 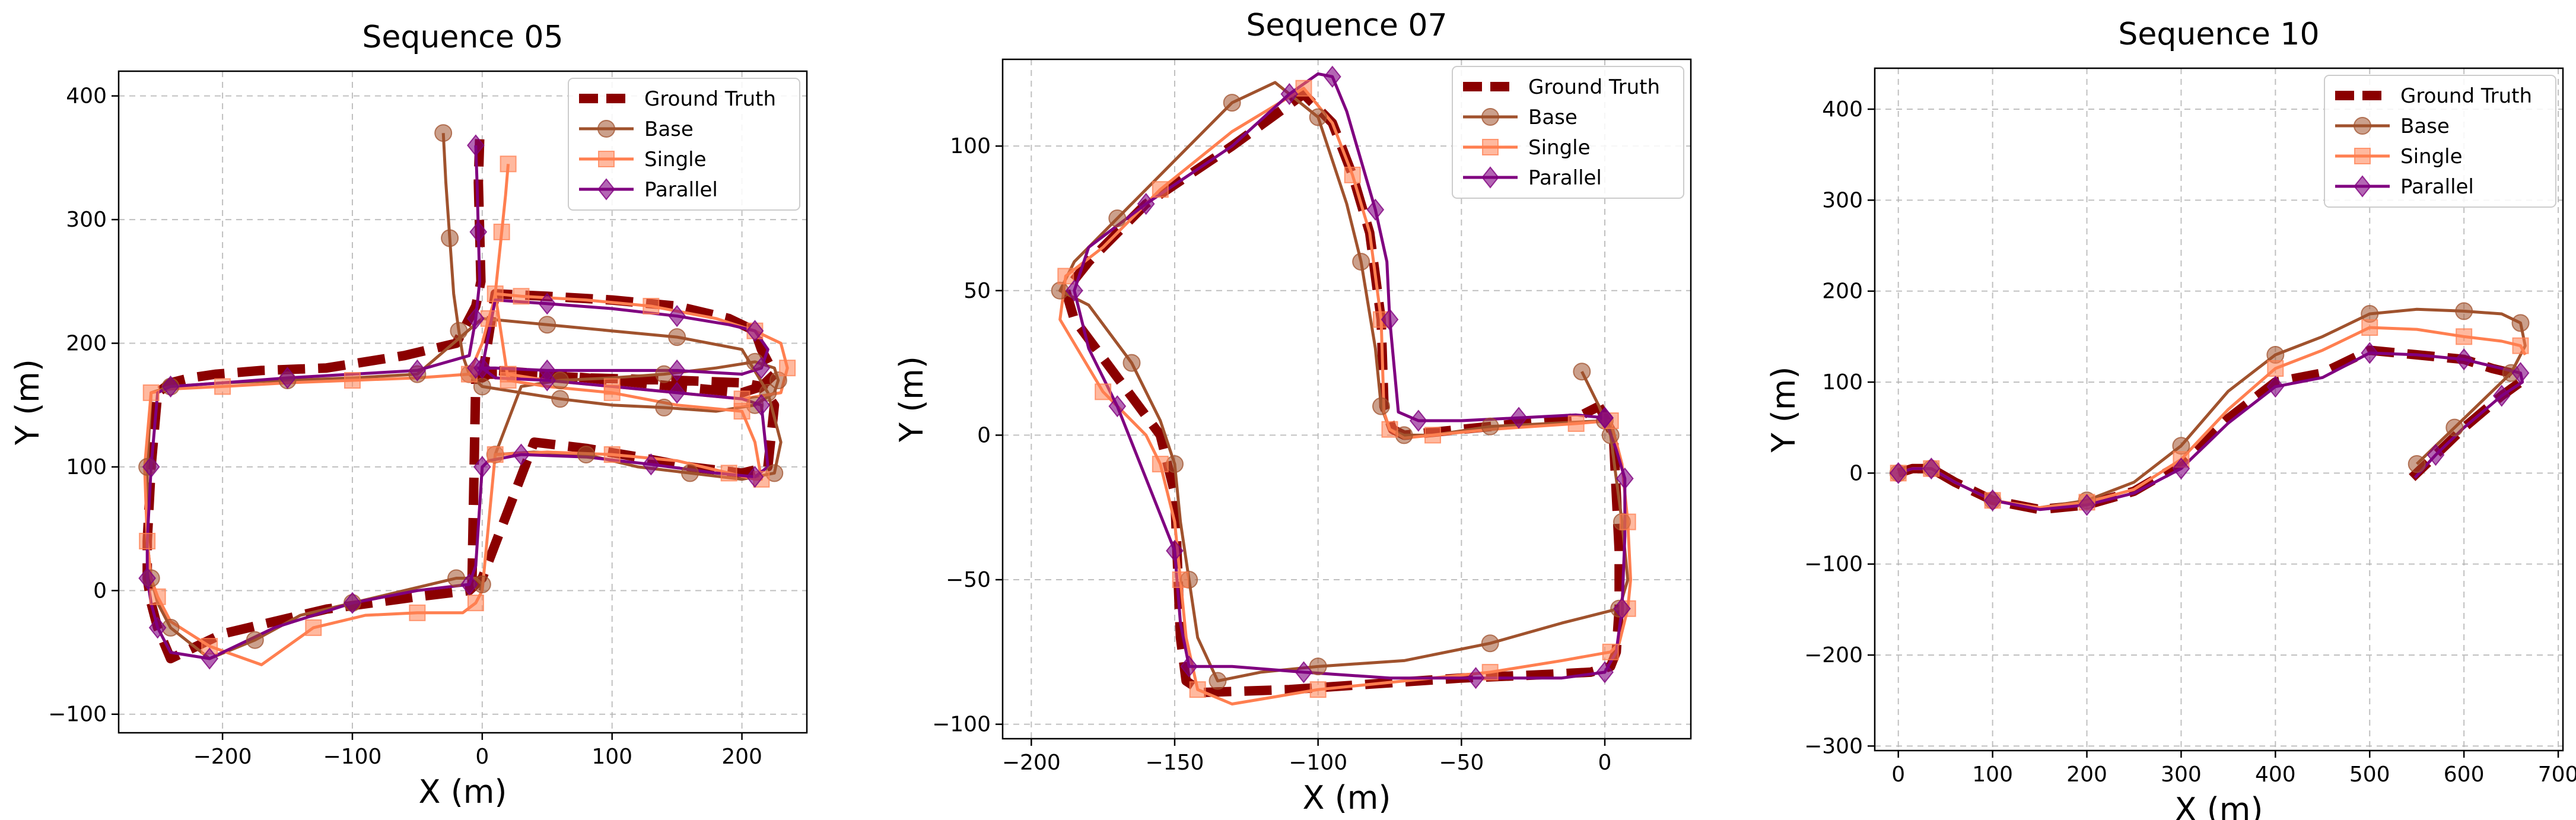 What do you see at coordinates (2437, 187) in the screenshot?
I see `legend-label-parallel: Parallel` at bounding box center [2437, 187].